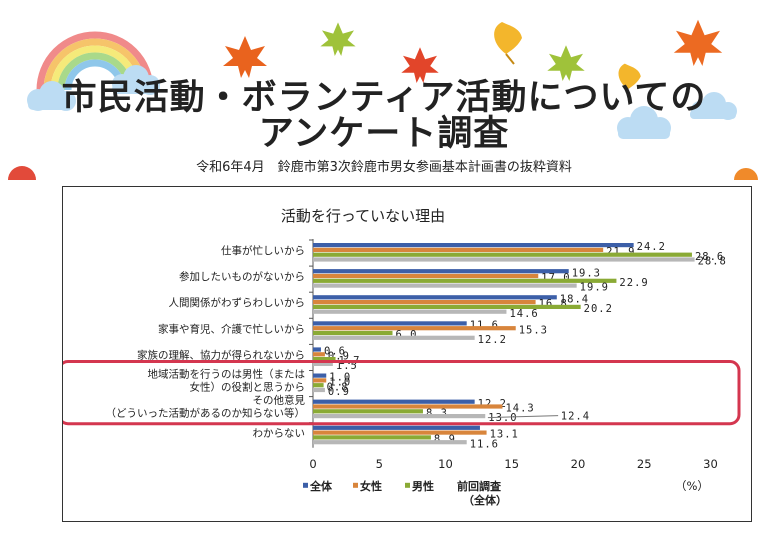 Image resolution: width=768 pixels, height=543 pixels. Describe the element at coordinates (221, 354) in the screenshot. I see `category-label: 家族の理解、協力が得られないから` at that location.